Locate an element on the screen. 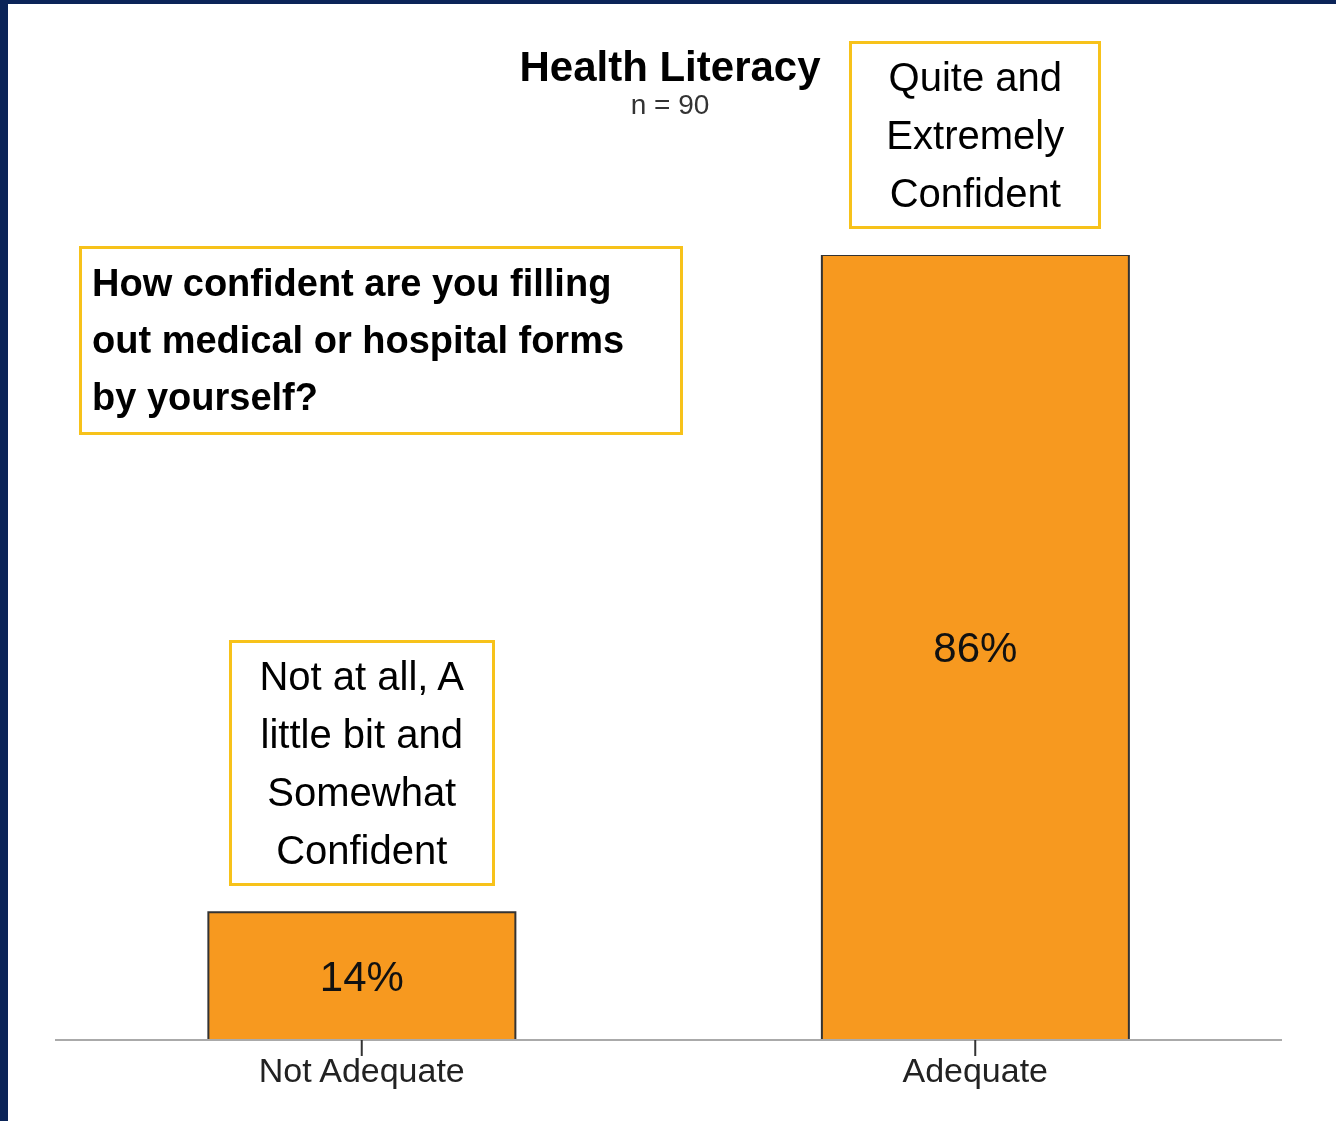  chart-title: Health Literacy is located at coordinates (670, 67).